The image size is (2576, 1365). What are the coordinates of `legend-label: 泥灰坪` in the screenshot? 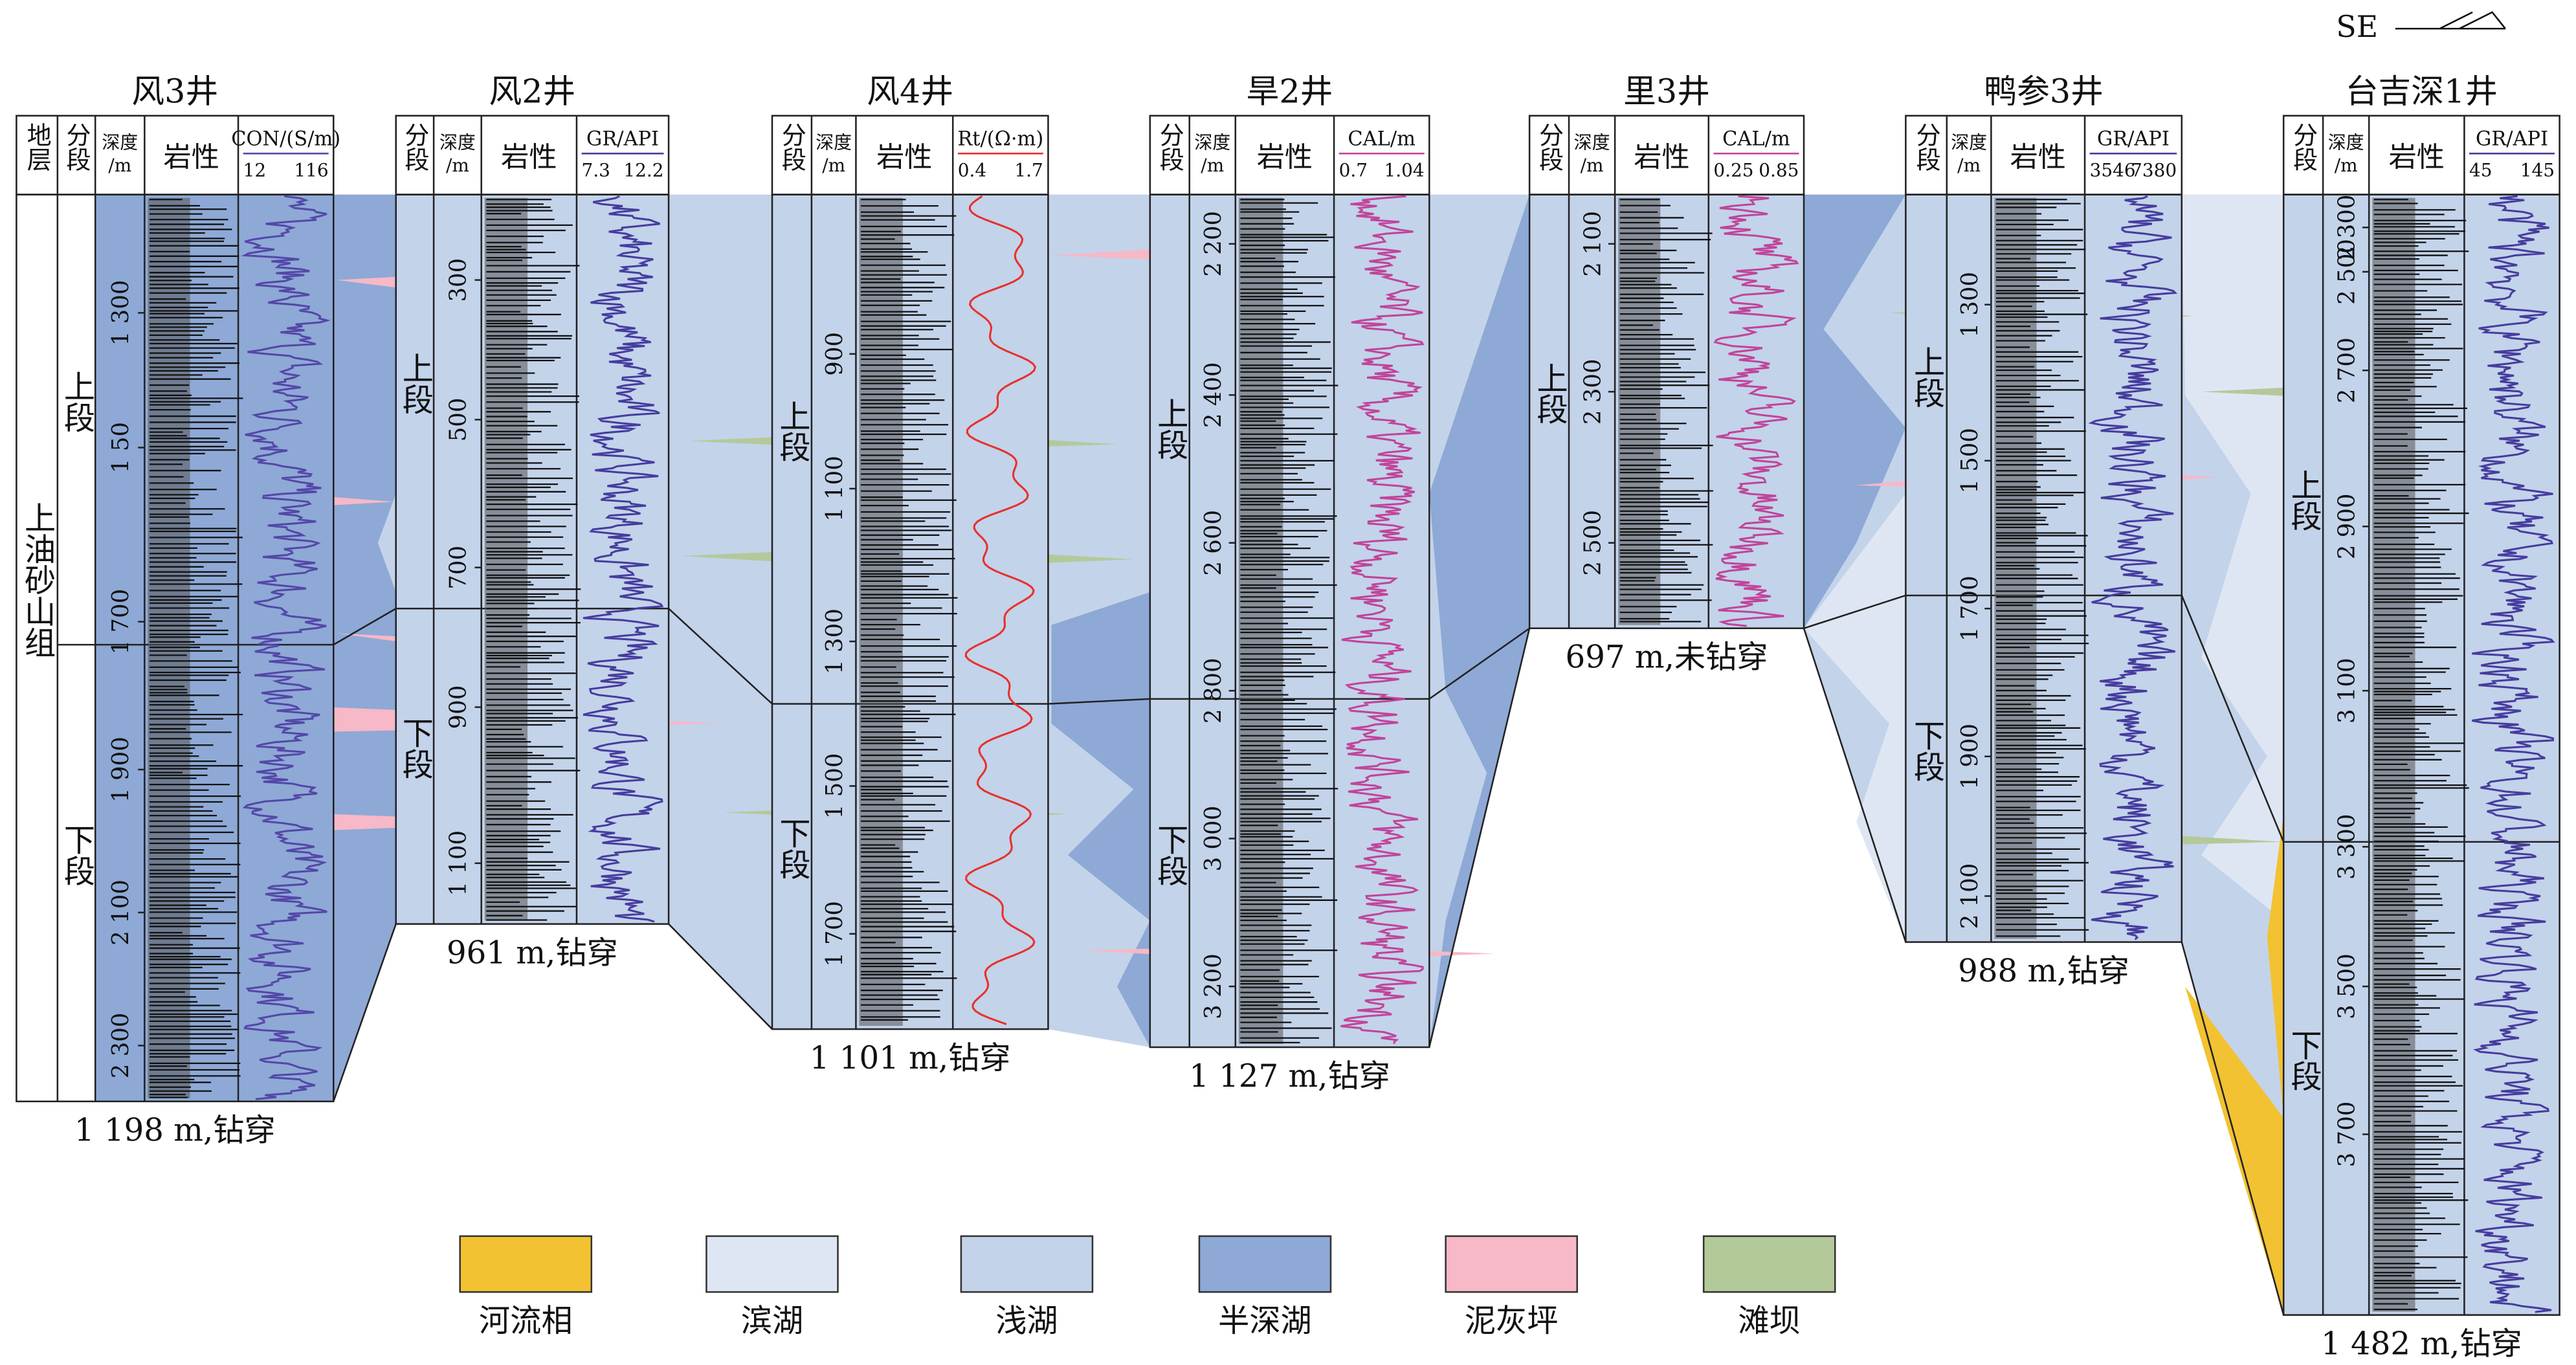 It's located at (1512, 1321).